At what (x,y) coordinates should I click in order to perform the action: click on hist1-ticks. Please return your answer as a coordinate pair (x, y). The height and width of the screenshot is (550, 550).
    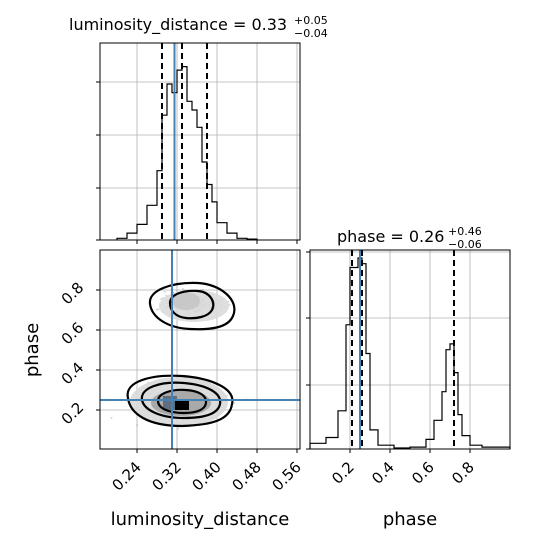
    Looking at the image, I should click on (197, 162).